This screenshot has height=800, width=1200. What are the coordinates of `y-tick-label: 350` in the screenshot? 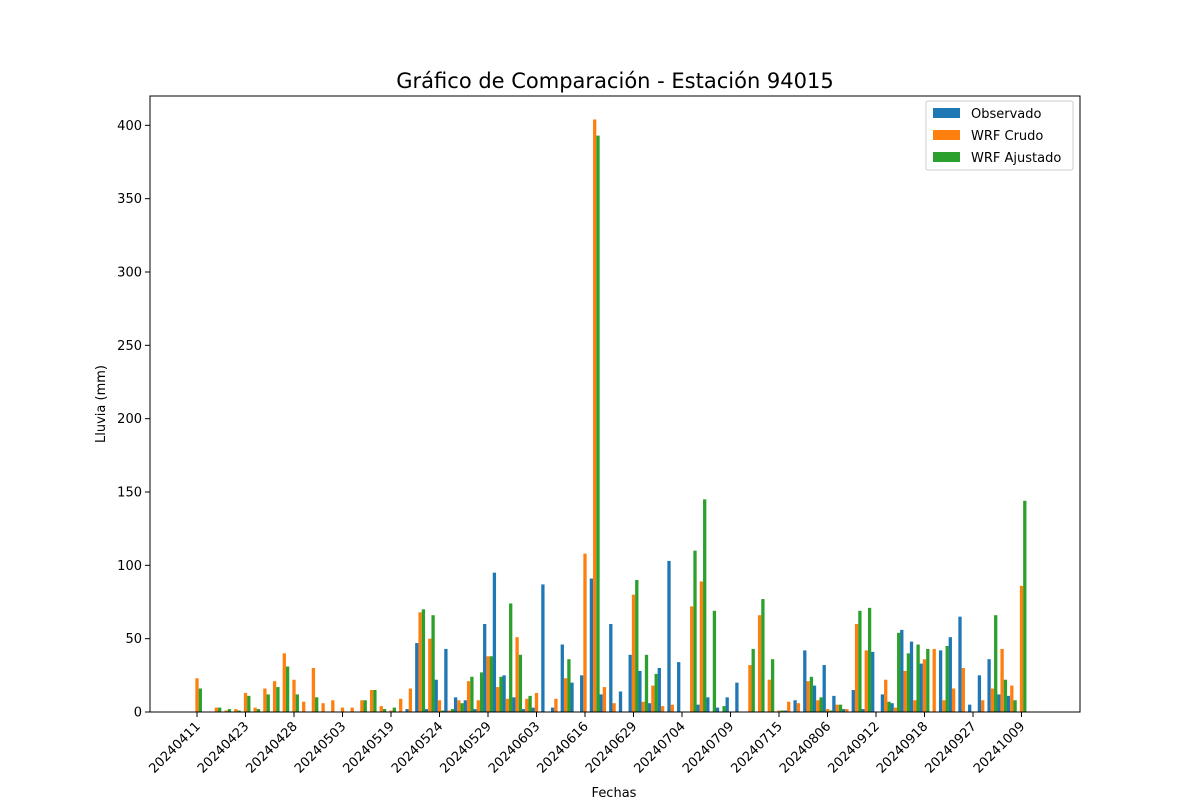 It's located at (129, 199).